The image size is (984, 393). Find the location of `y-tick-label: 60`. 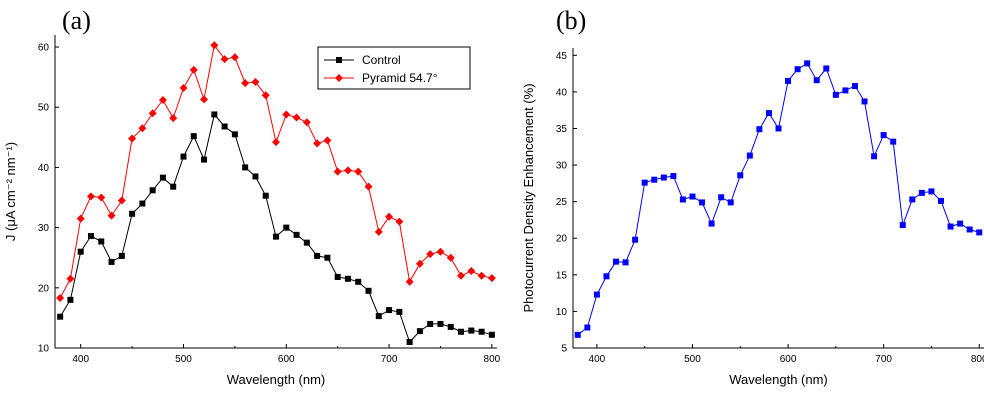

y-tick-label: 60 is located at coordinates (44, 48).